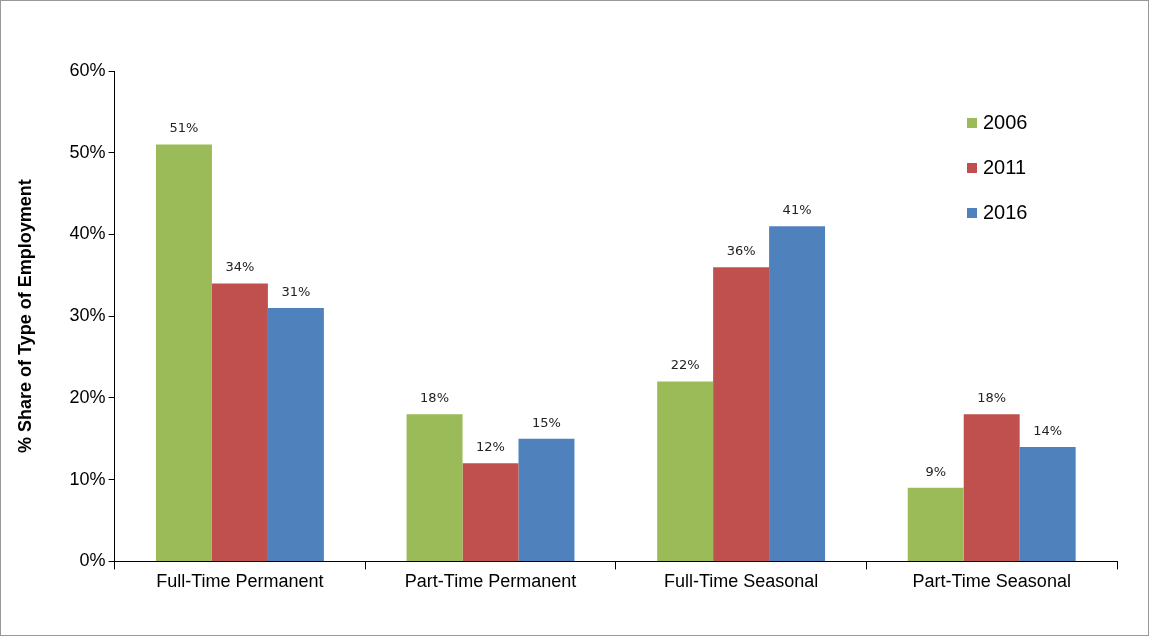 This screenshot has height=636, width=1149. What do you see at coordinates (87, 69) in the screenshot?
I see `y-tick-label: 60%` at bounding box center [87, 69].